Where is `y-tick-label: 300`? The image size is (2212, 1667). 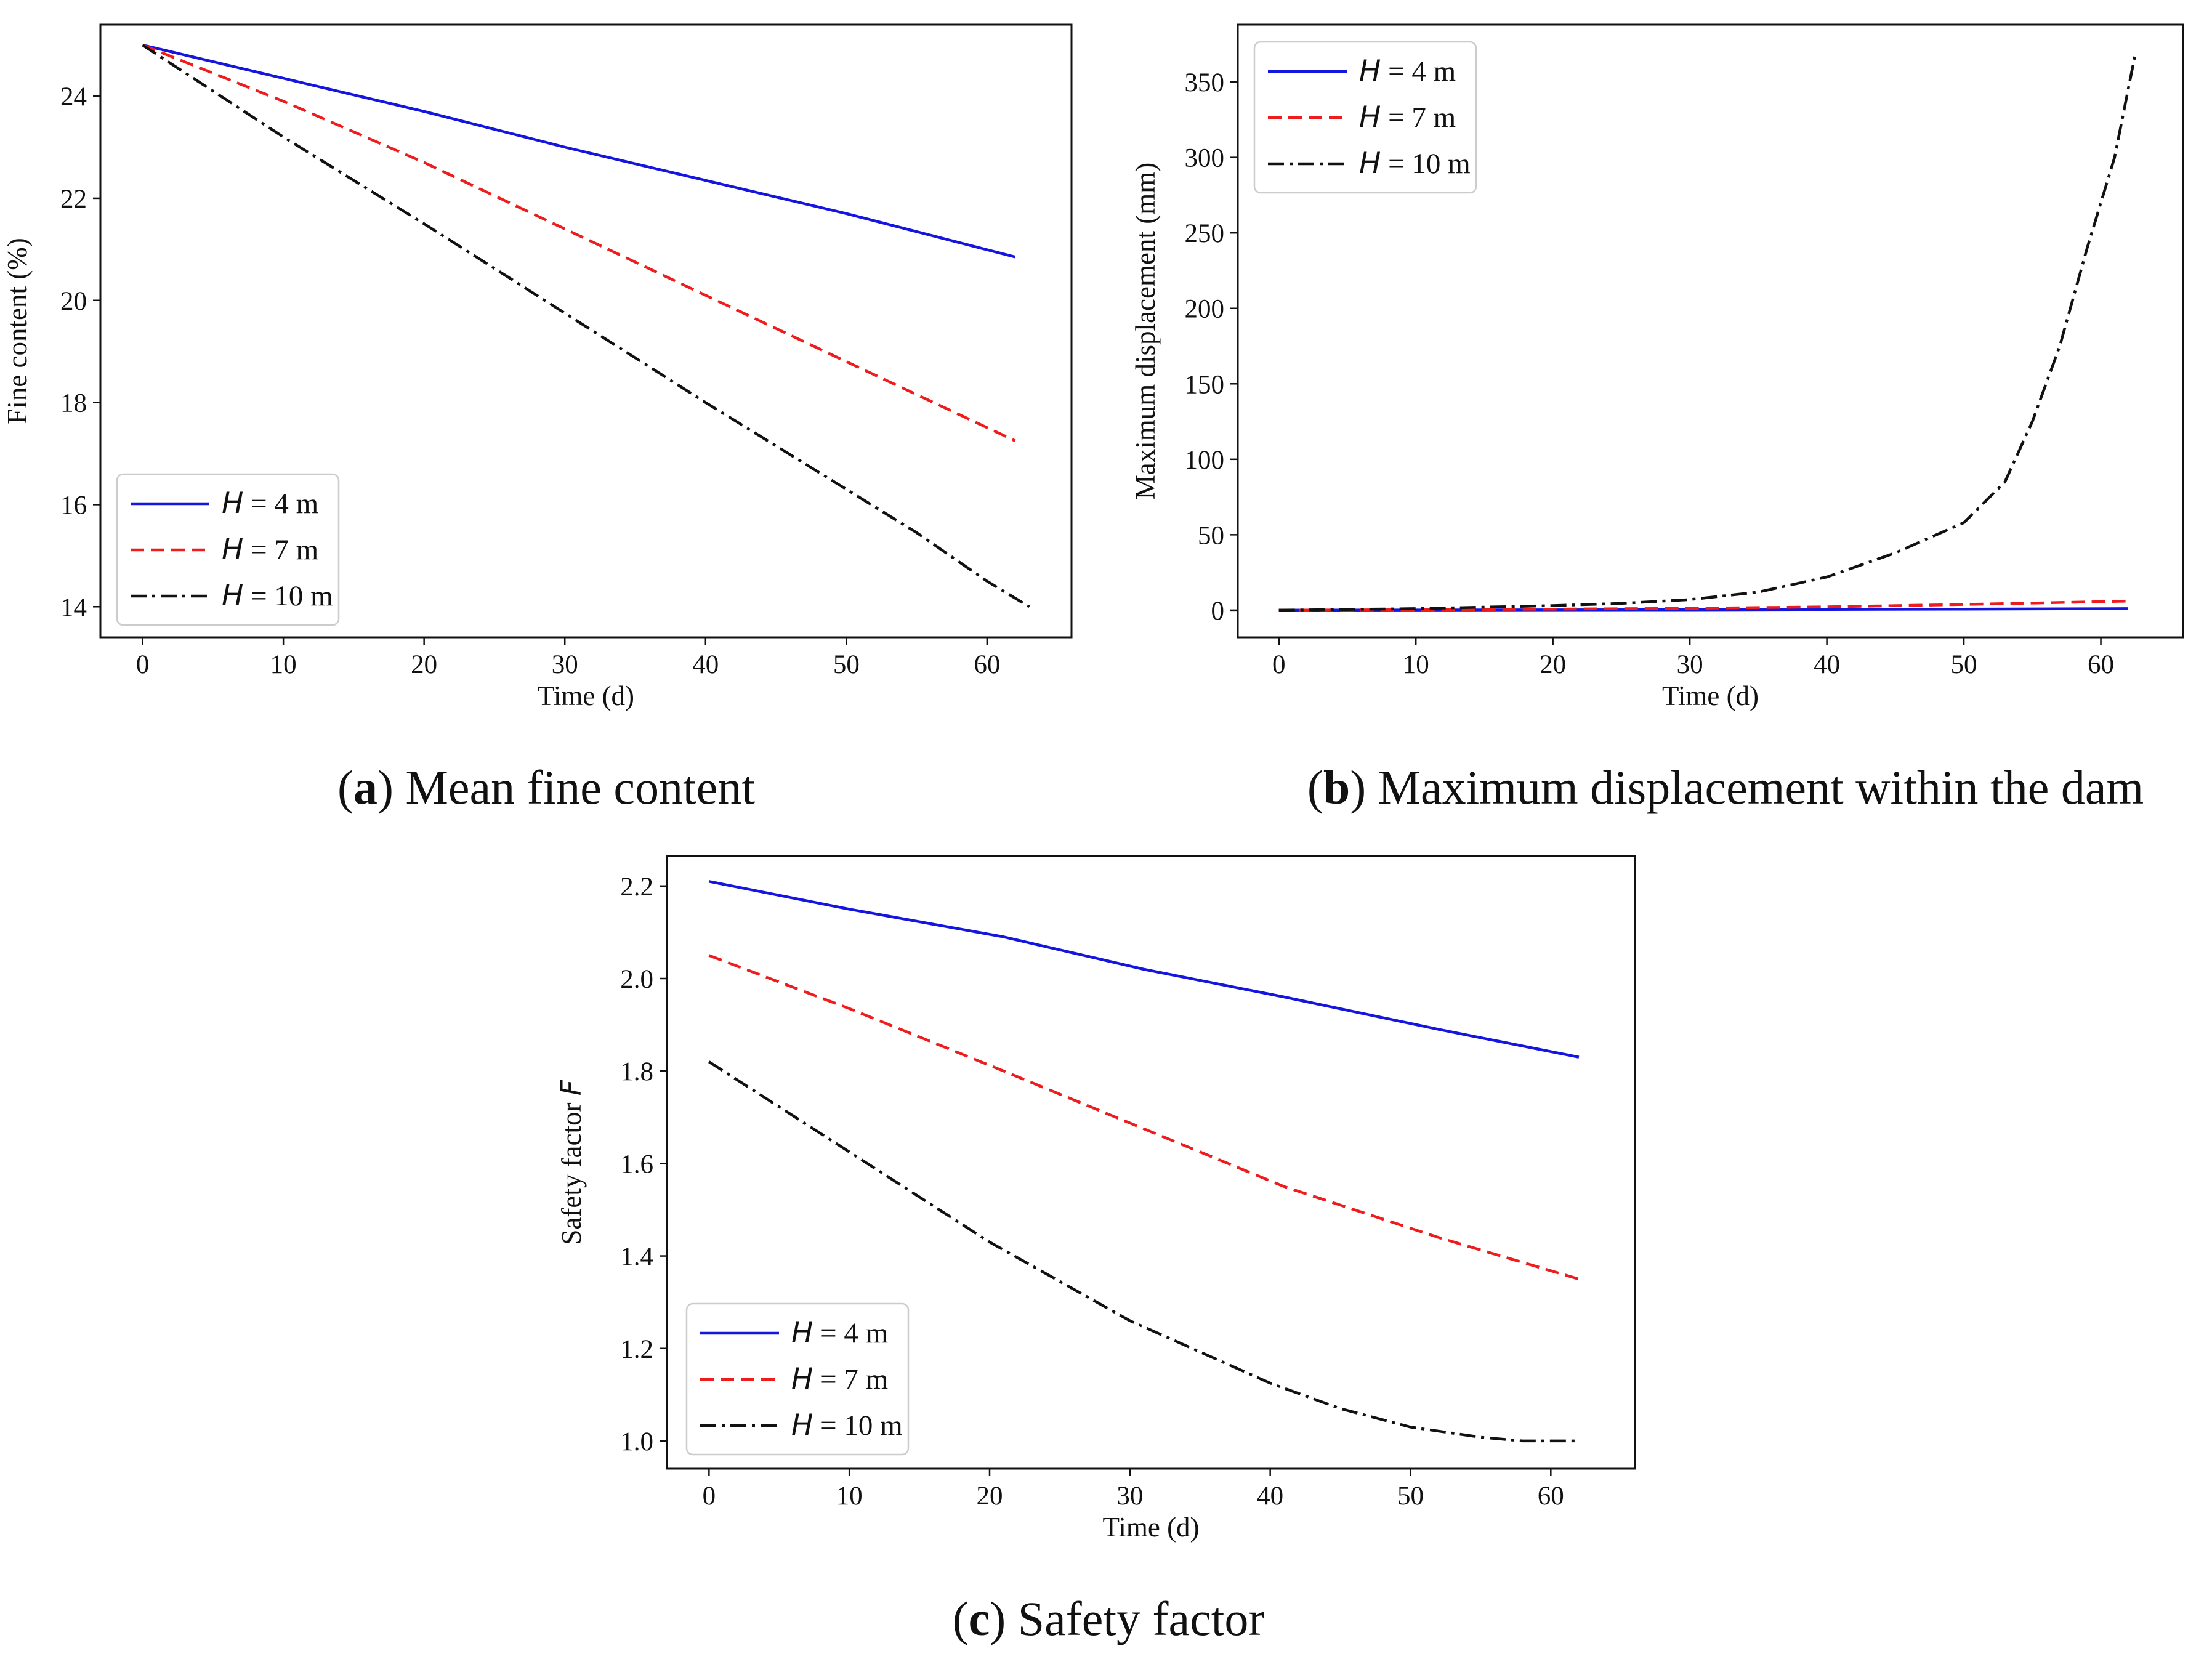
y-tick-label: 300 is located at coordinates (1205, 158).